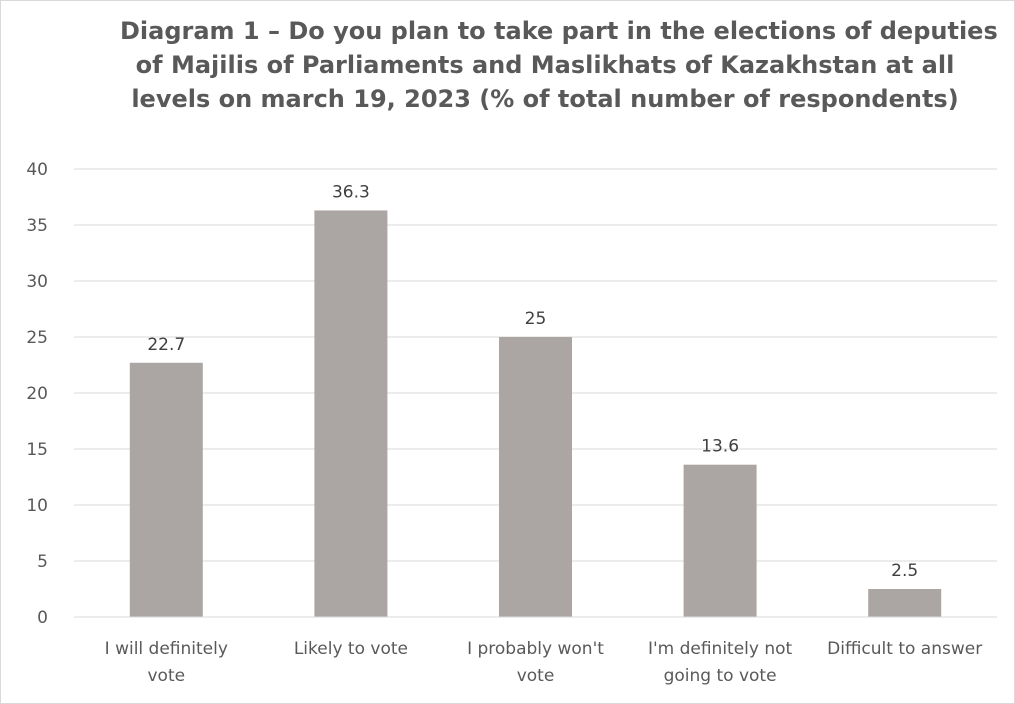 Image resolution: width=1015 pixels, height=704 pixels. Describe the element at coordinates (720, 649) in the screenshot. I see `x-tick-label-4-line-1: I'm definitely not` at that location.